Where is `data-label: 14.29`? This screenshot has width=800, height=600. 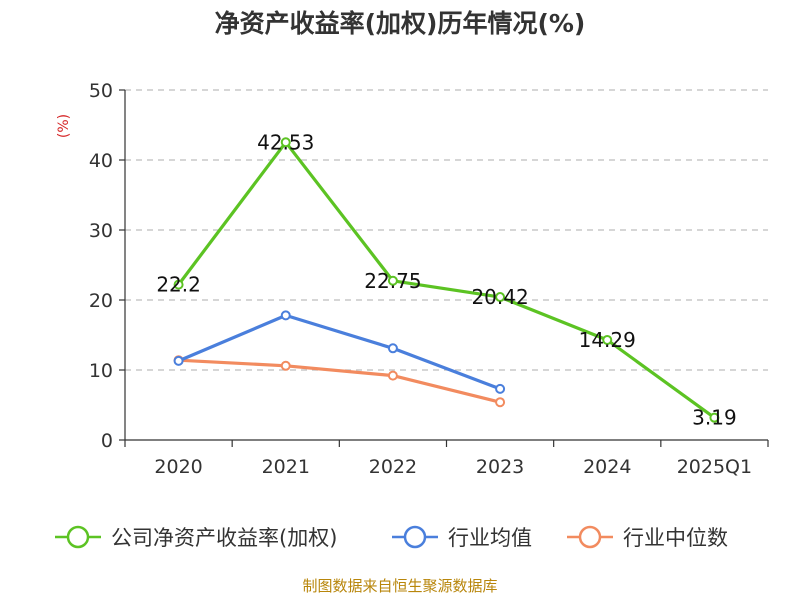 data-label: 14.29 is located at coordinates (607, 340).